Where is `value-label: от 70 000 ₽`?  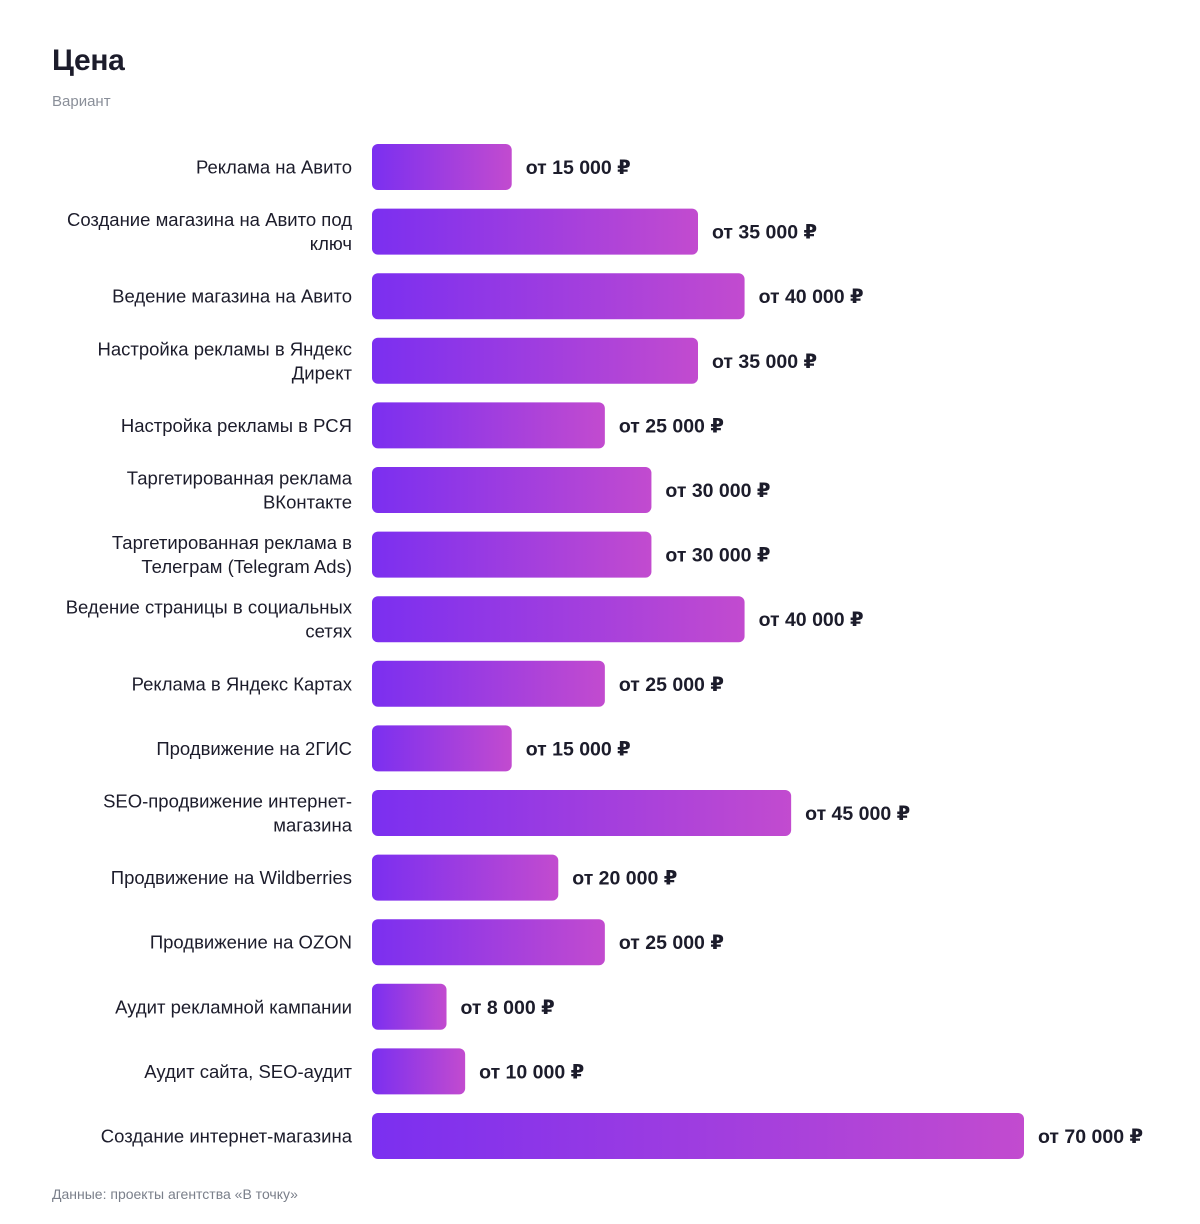 value-label: от 70 000 ₽ is located at coordinates (1090, 1136).